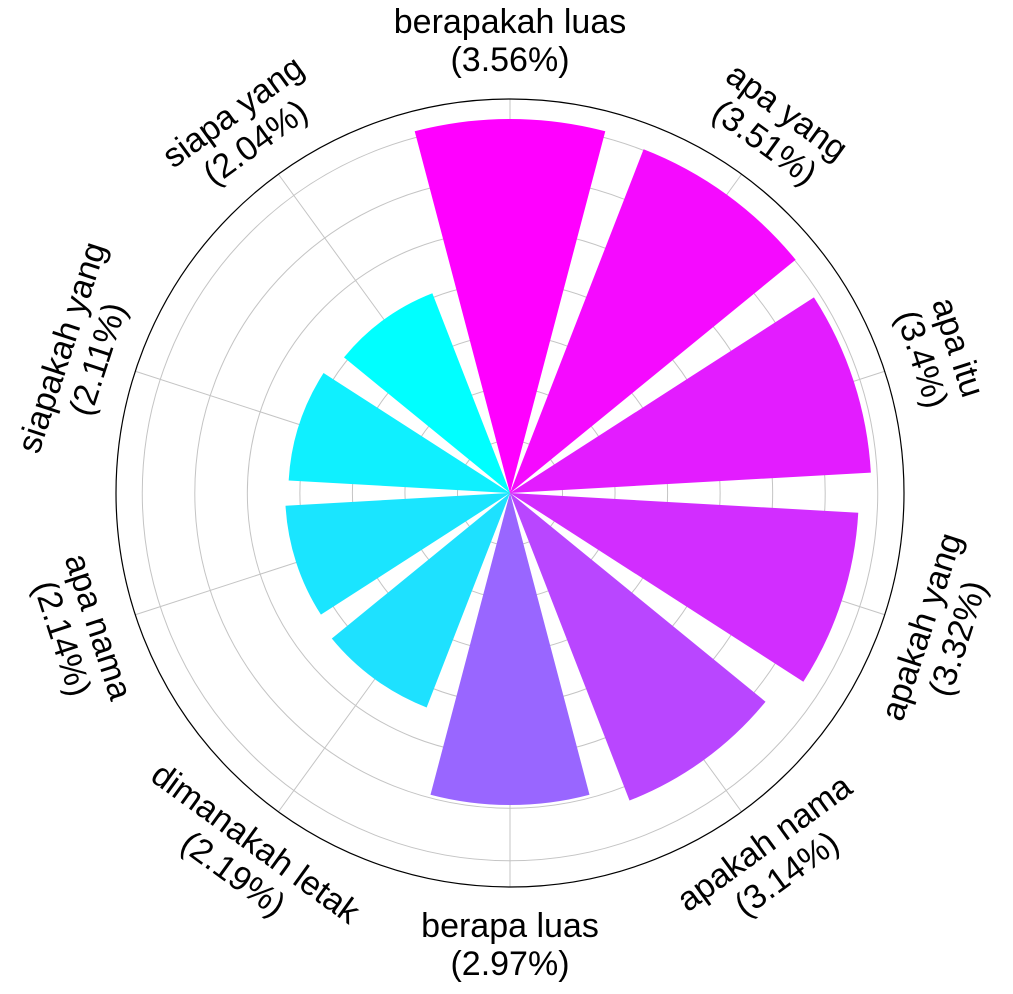 The height and width of the screenshot is (994, 1013). What do you see at coordinates (690, 395) in the screenshot?
I see `bar-apa-itu` at bounding box center [690, 395].